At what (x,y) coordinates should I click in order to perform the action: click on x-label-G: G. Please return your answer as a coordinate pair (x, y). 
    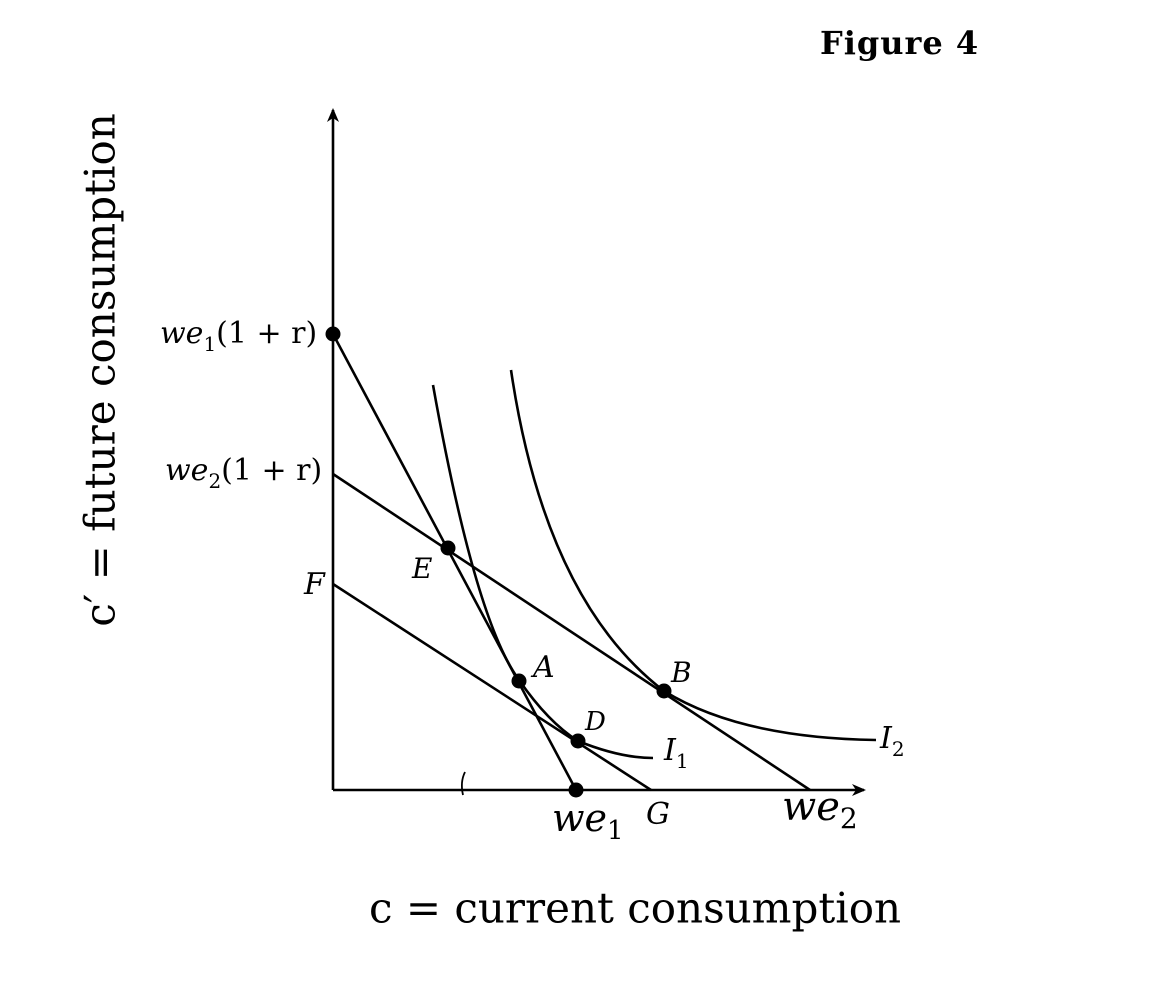
    Looking at the image, I should click on (658, 814).